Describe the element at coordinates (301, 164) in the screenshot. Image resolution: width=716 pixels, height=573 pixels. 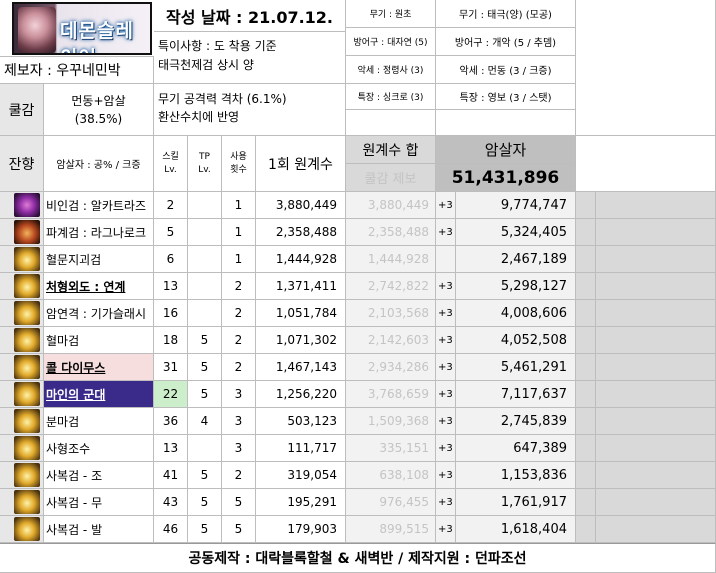
I see `col-hit-header: 1회 원계수` at that location.